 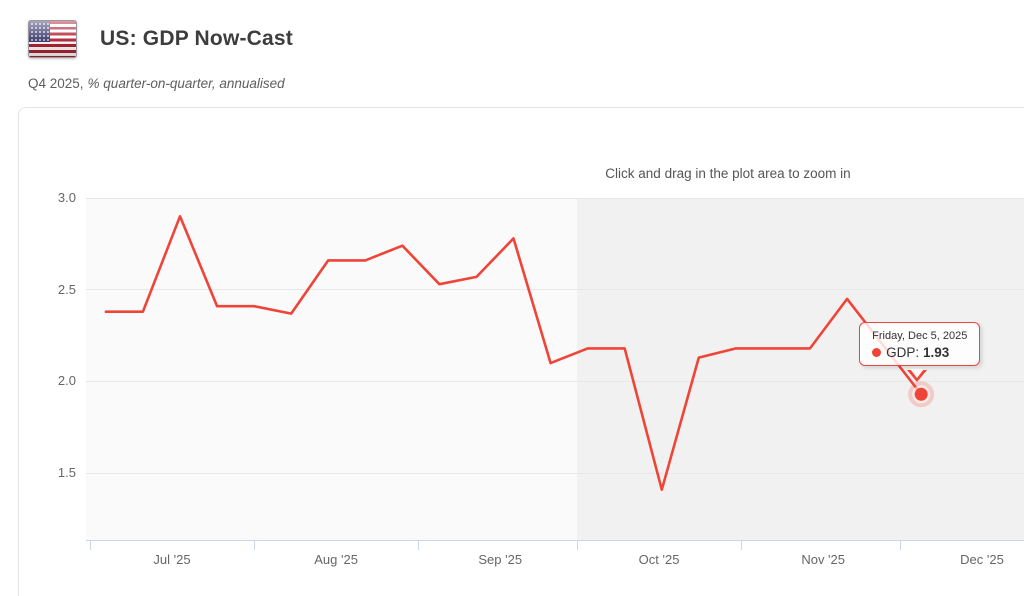 What do you see at coordinates (66, 197) in the screenshot?
I see `y-axis-label: 3.0` at bounding box center [66, 197].